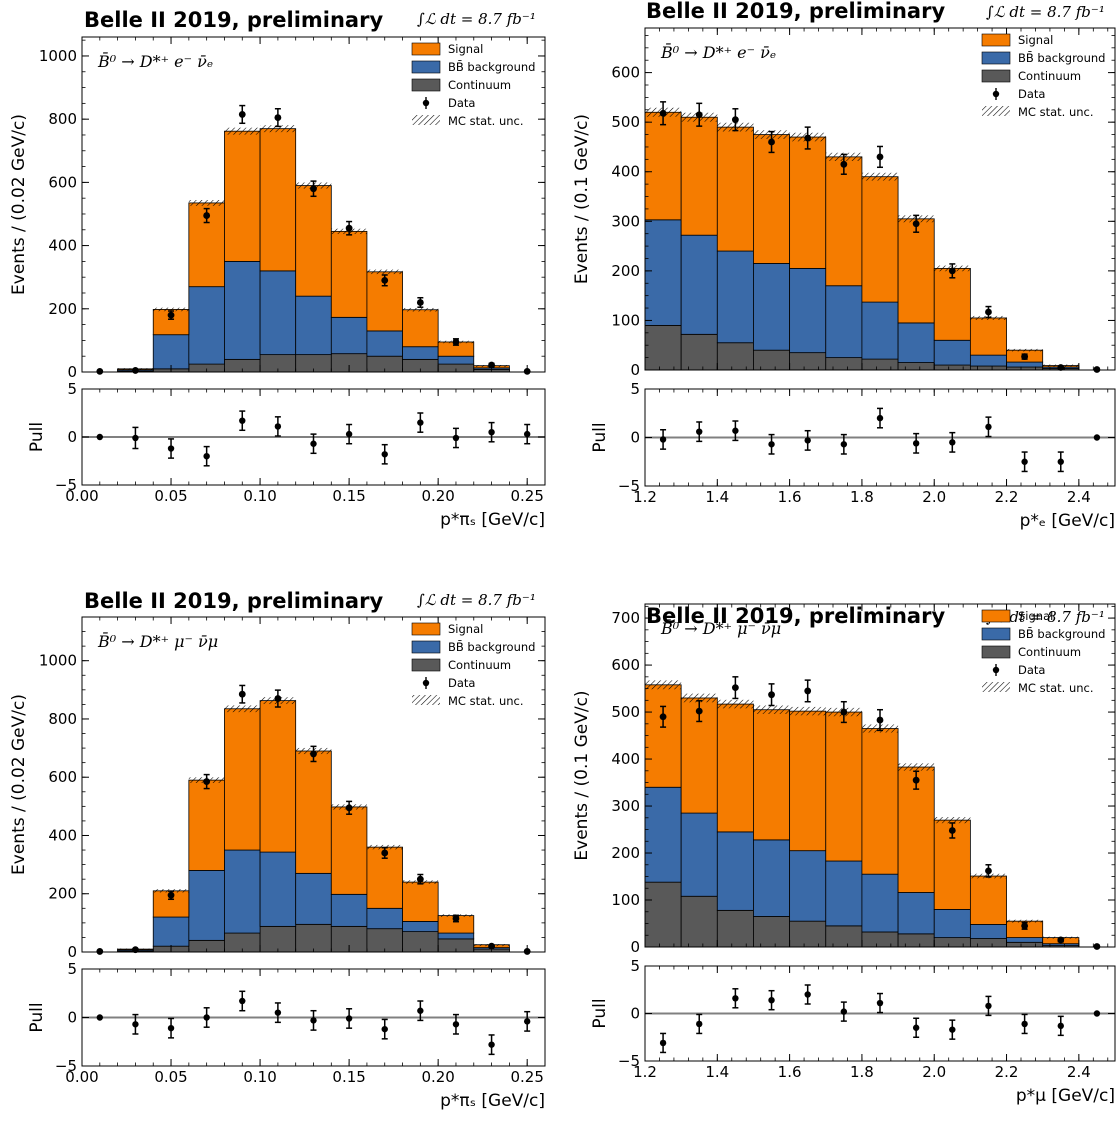 The image size is (1120, 1122). What do you see at coordinates (625, 618) in the screenshot?
I see `y-tick-label: 700` at bounding box center [625, 618].